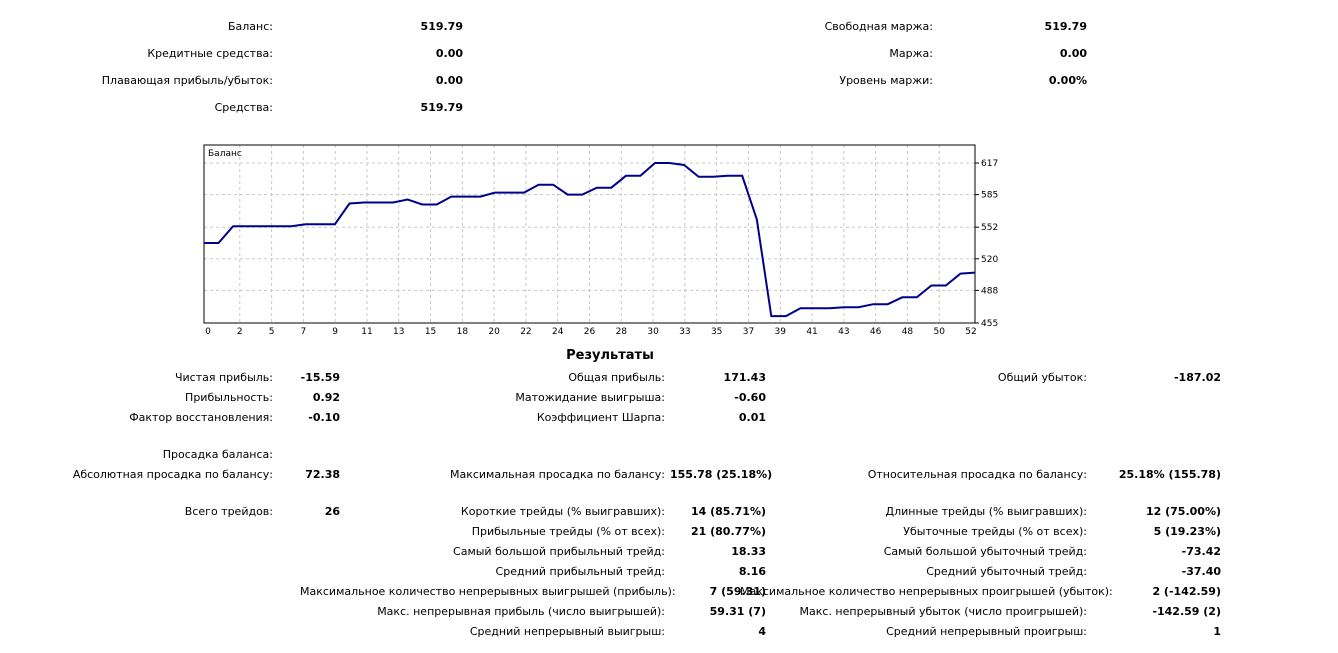 Image resolution: width=1338 pixels, height=653 pixels. What do you see at coordinates (744, 377) in the screenshot?
I see `gross-profit-value: 171.43` at bounding box center [744, 377].